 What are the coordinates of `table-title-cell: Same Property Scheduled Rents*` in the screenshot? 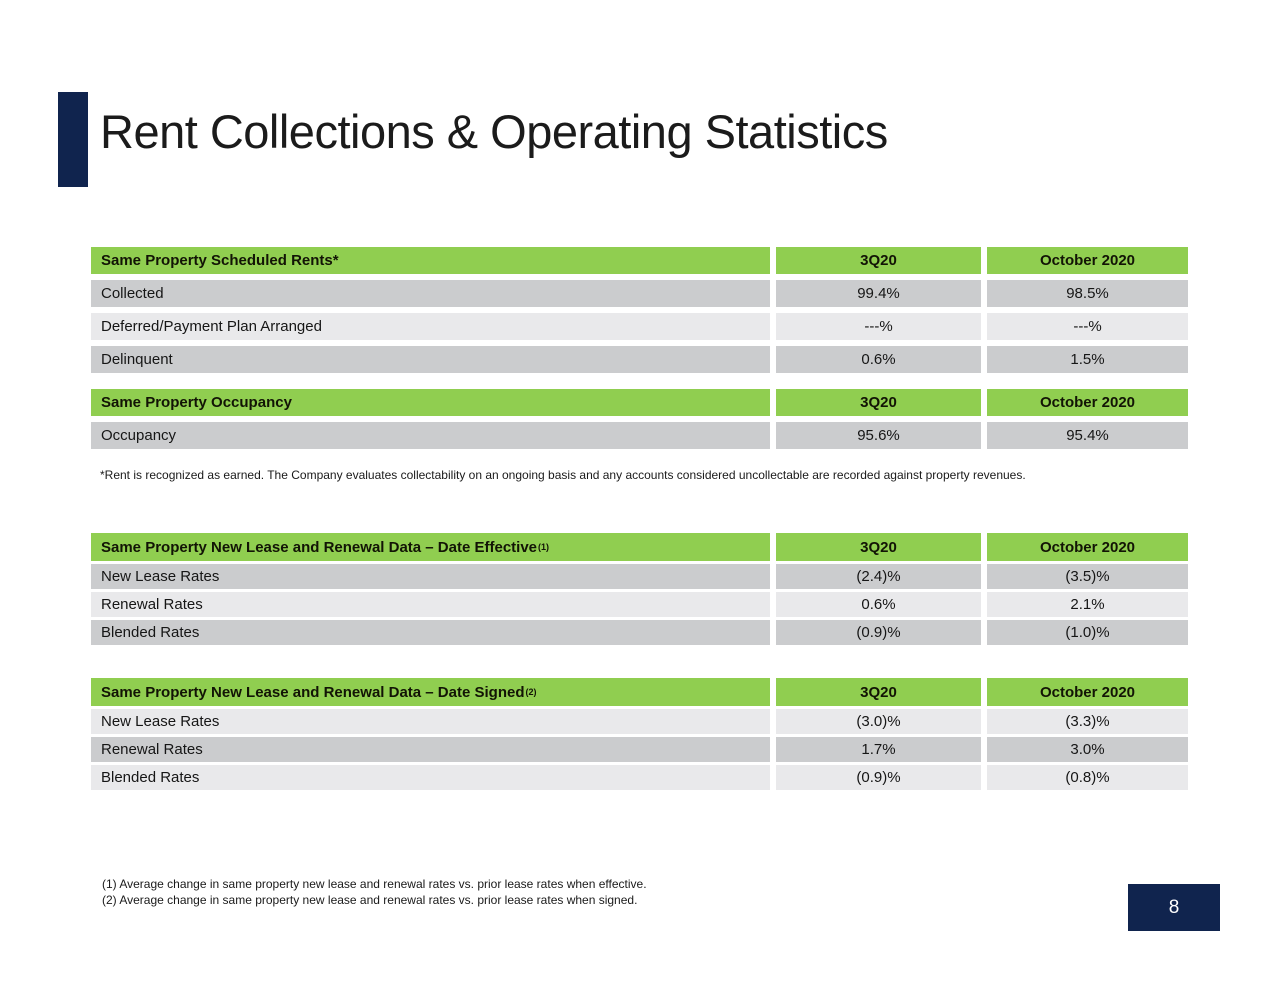 It's located at (430, 260).